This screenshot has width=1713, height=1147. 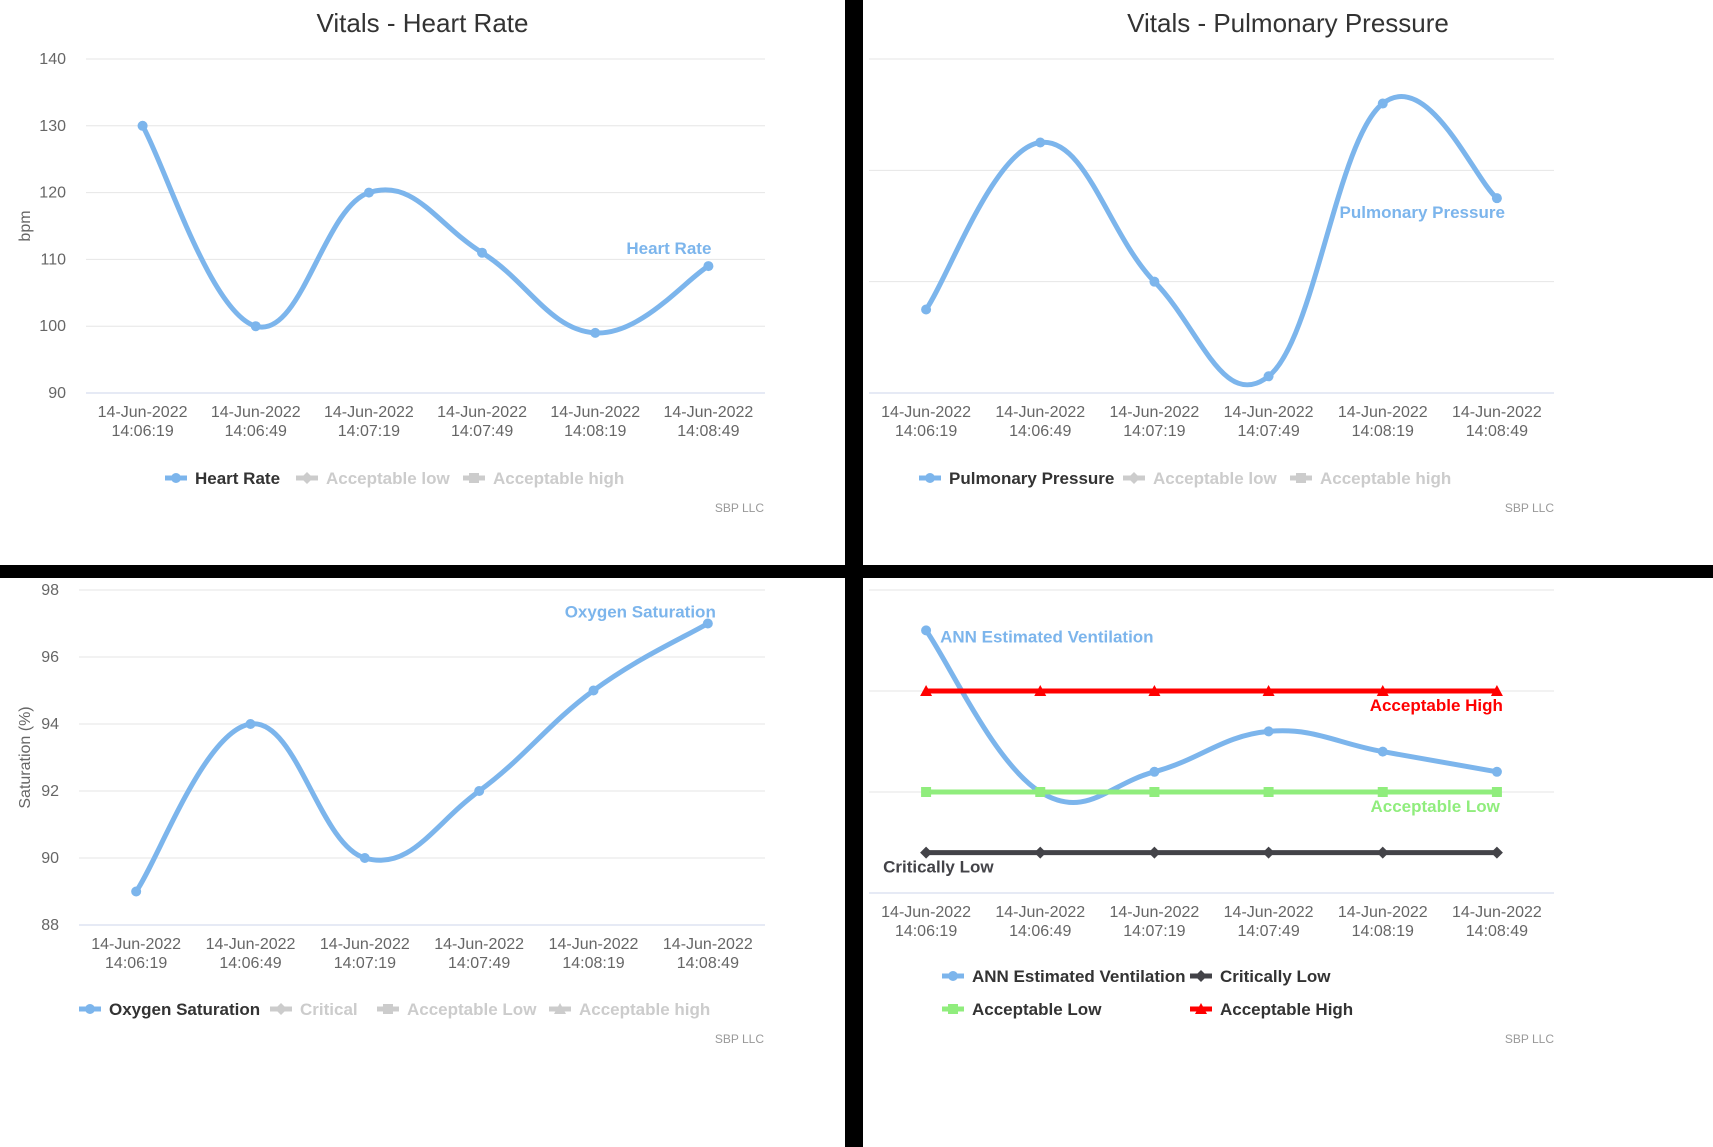 What do you see at coordinates (53, 259) in the screenshot?
I see `y-tick-label: 110` at bounding box center [53, 259].